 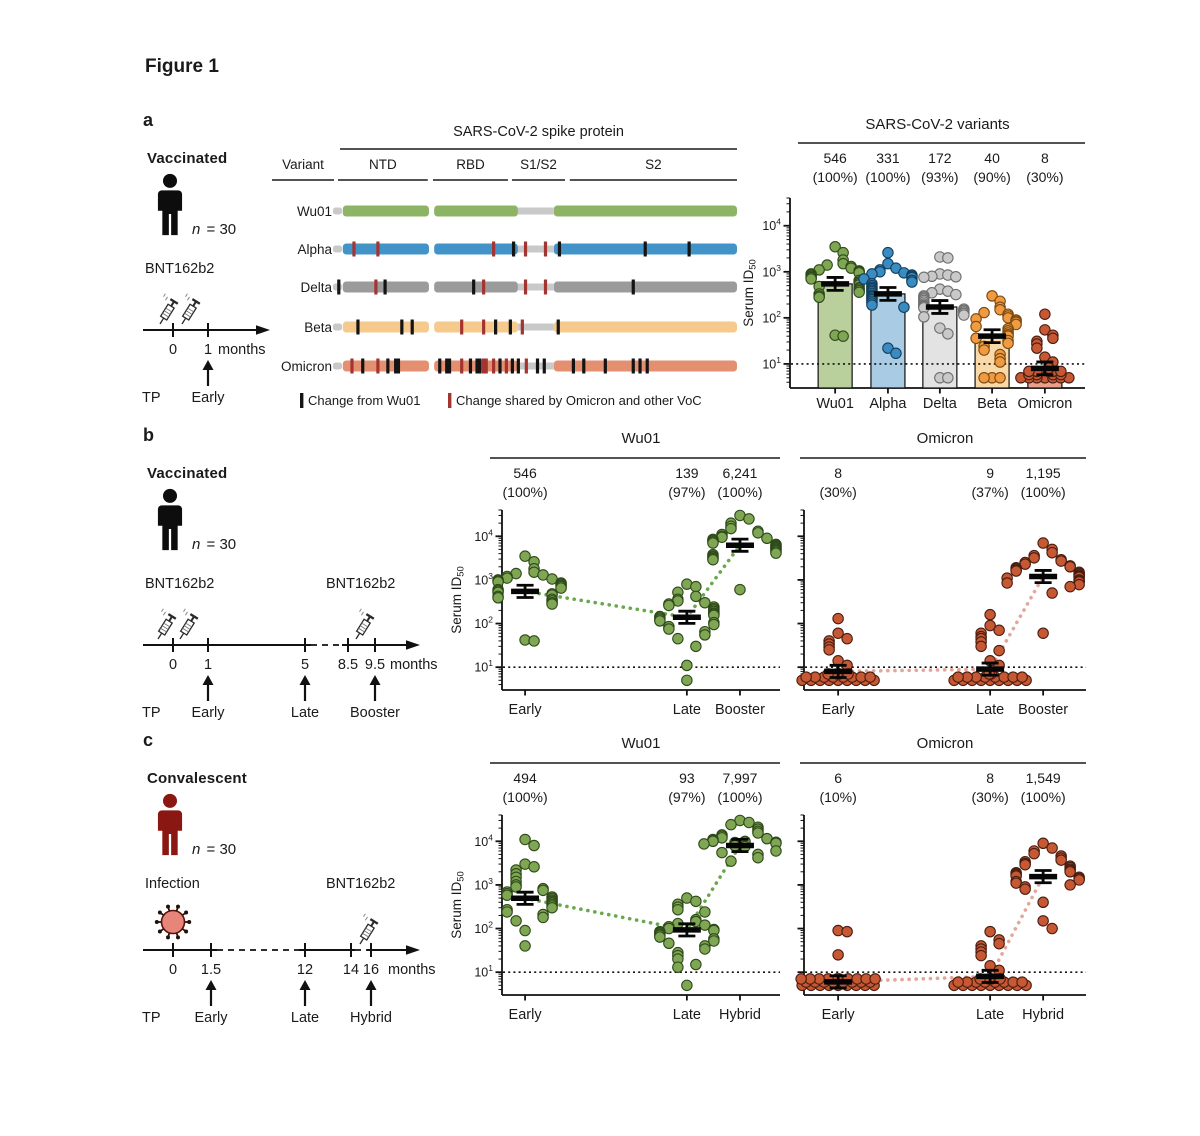 What do you see at coordinates (687, 632) in the screenshot?
I see `dots-late` at bounding box center [687, 632].